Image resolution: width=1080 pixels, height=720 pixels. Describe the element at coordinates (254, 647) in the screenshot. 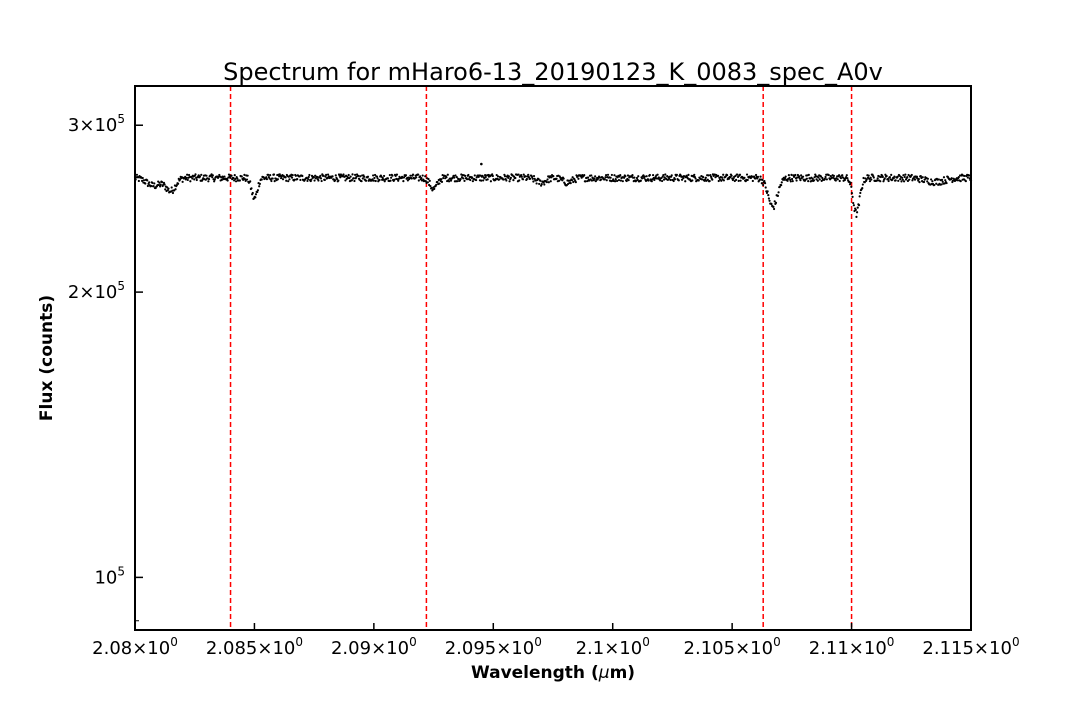

I see `x-tick-label: 2.085×100` at that location.